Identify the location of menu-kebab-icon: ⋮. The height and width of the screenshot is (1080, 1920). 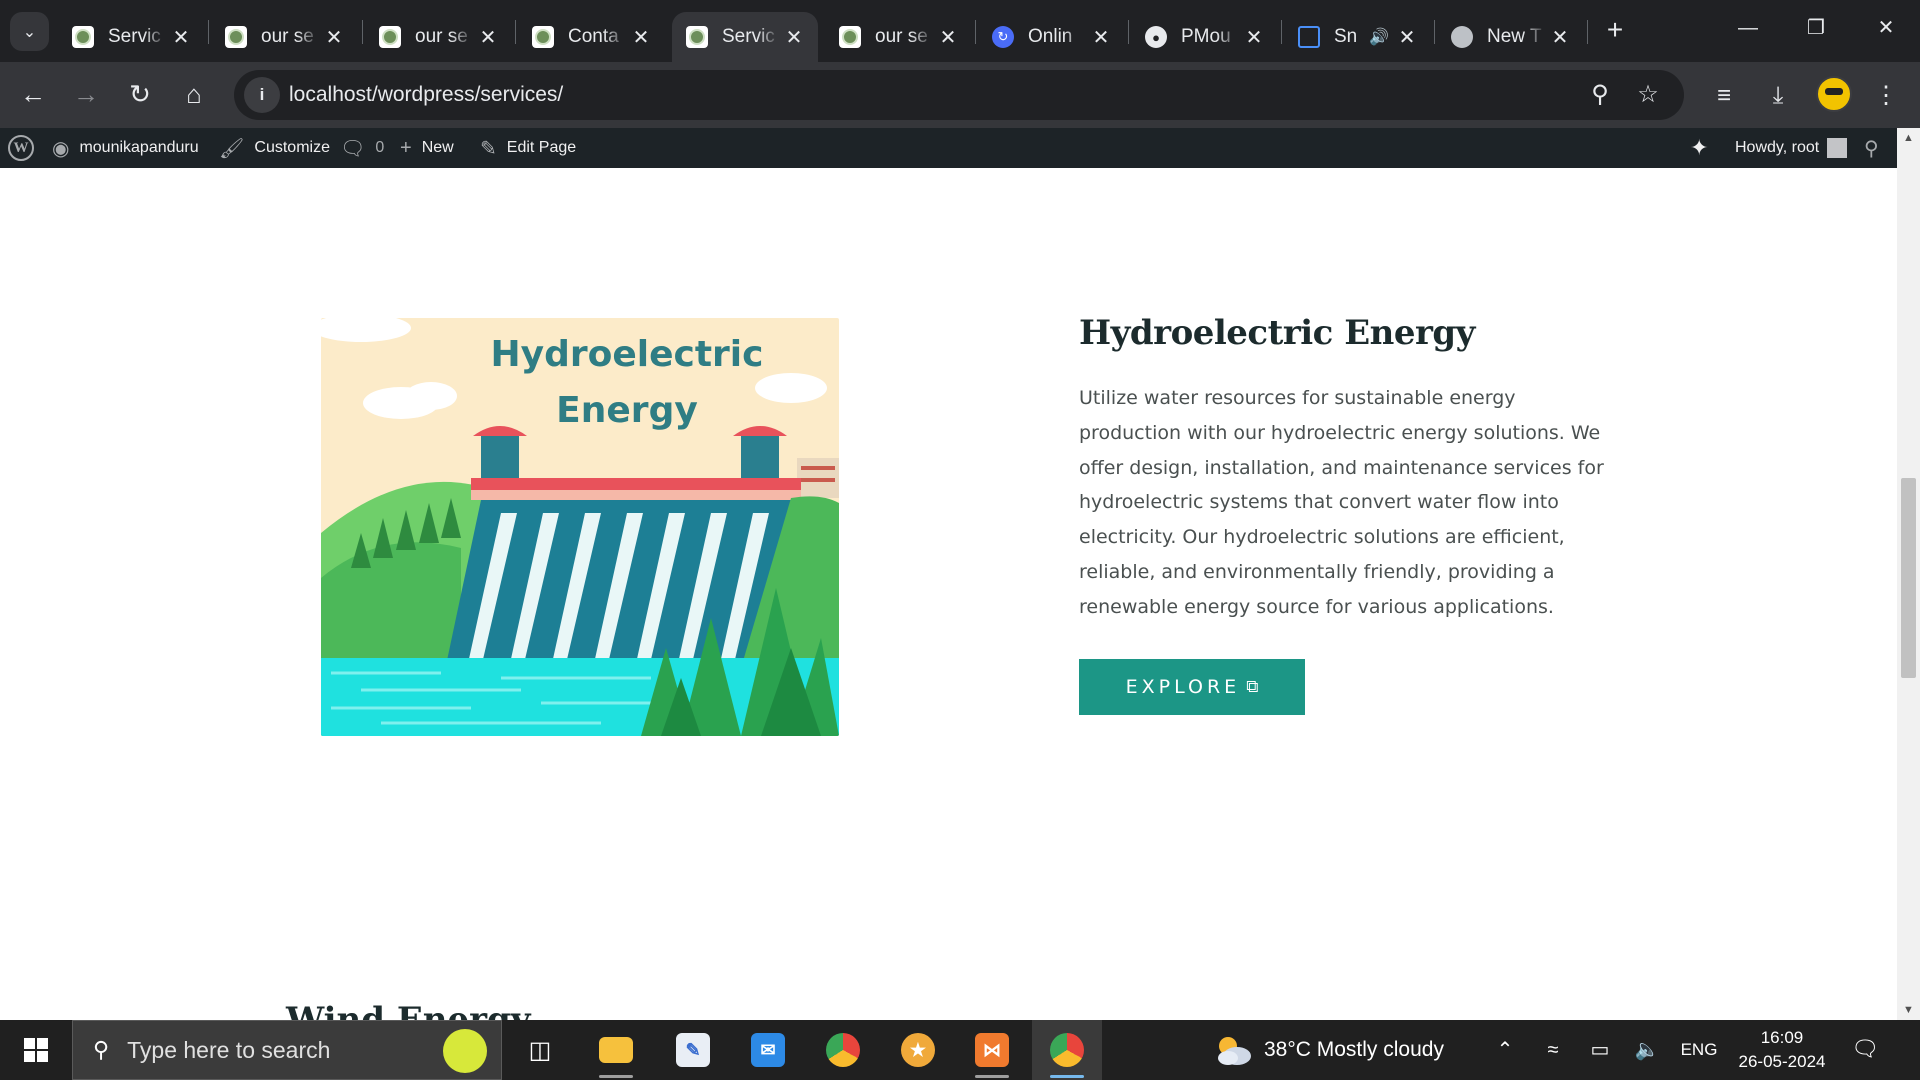
(1886, 95).